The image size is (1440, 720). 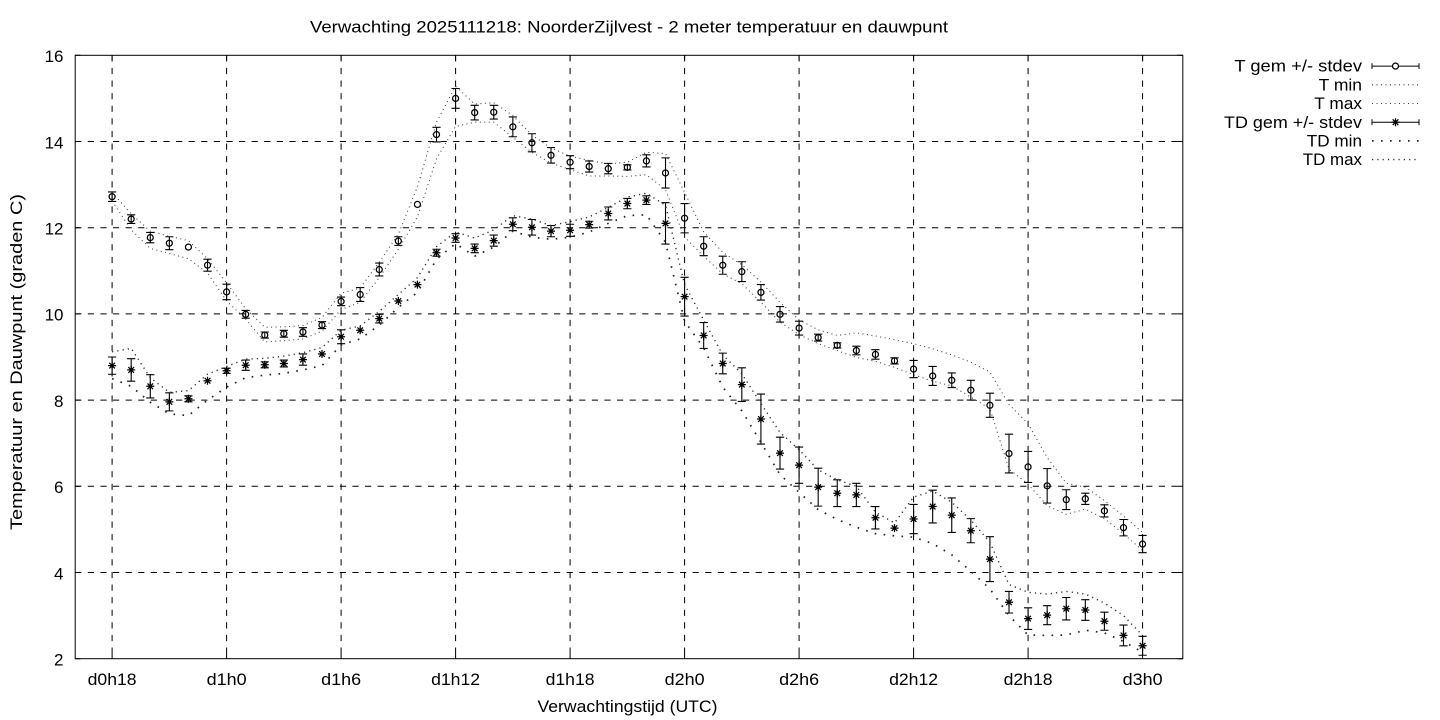 What do you see at coordinates (227, 679) in the screenshot?
I see `svg-text: d1h0` at bounding box center [227, 679].